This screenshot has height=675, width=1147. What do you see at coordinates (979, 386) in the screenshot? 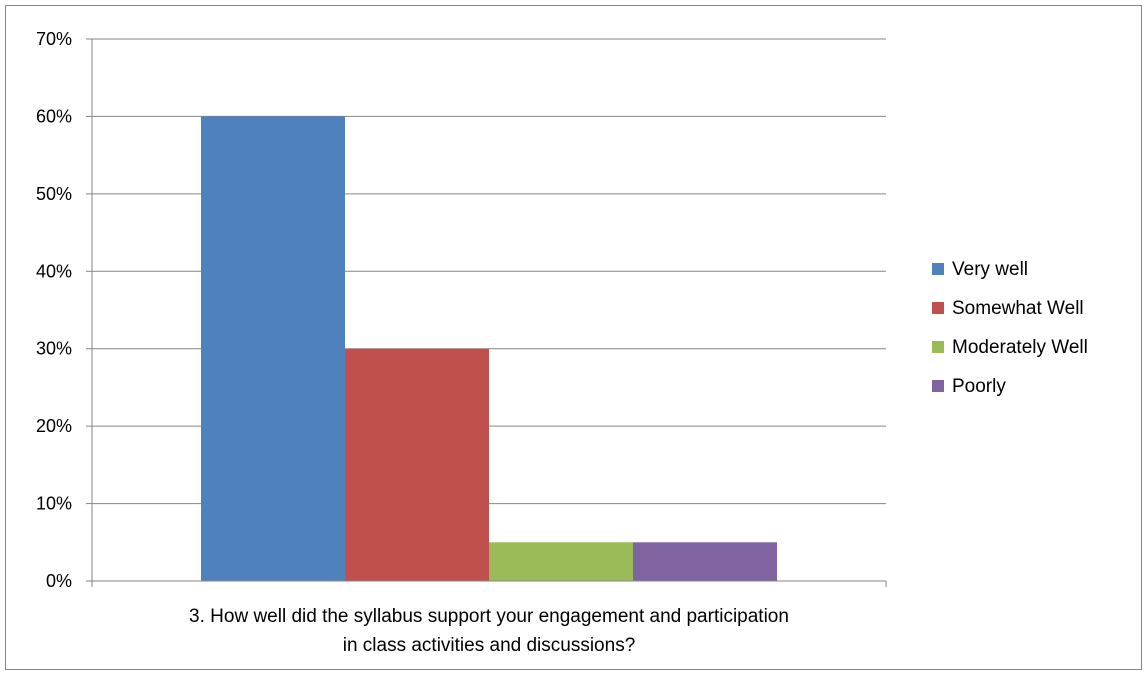
I see `legend-label: Poorly` at bounding box center [979, 386].